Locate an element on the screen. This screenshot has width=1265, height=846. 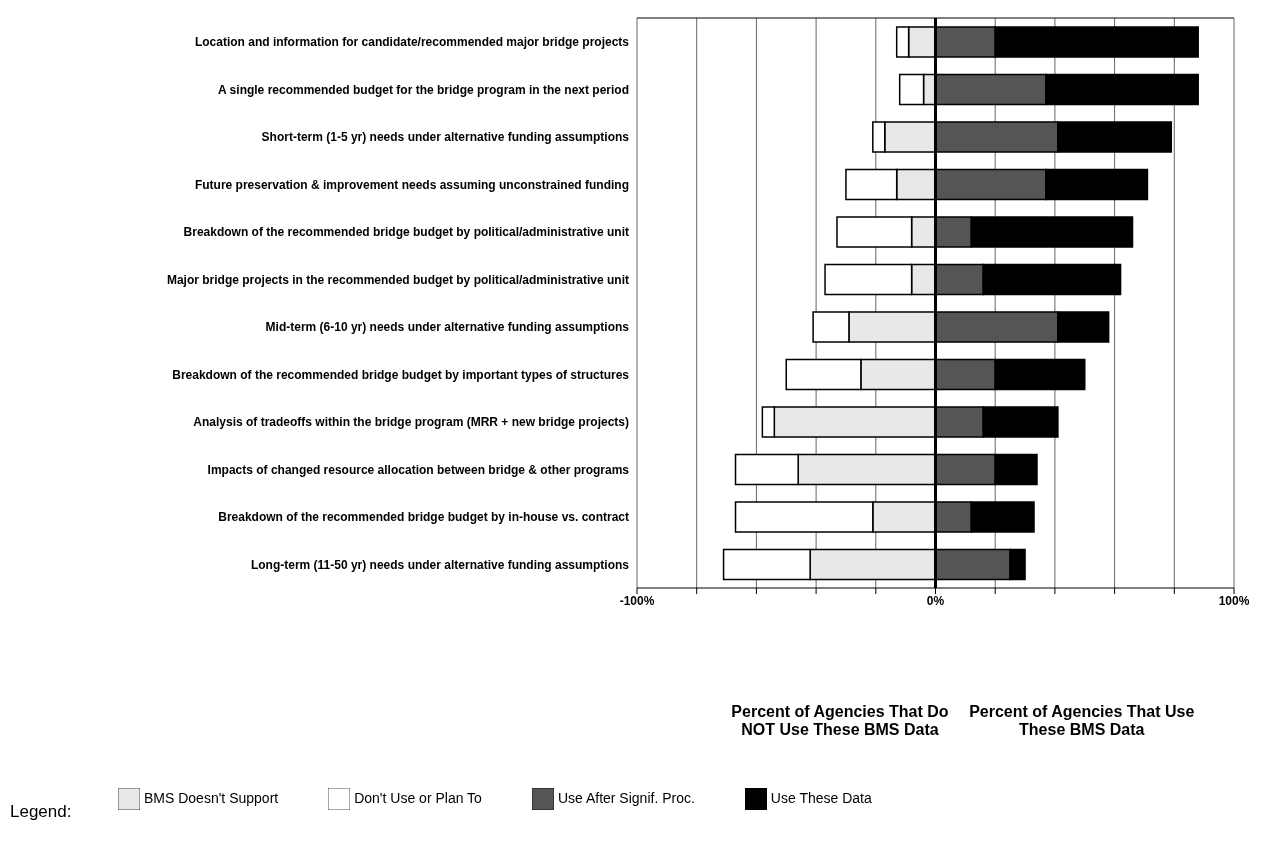
y-tick-label: Major bridge projects in the recommended budget by political/administrative unit is located at coordinates (397, 279).